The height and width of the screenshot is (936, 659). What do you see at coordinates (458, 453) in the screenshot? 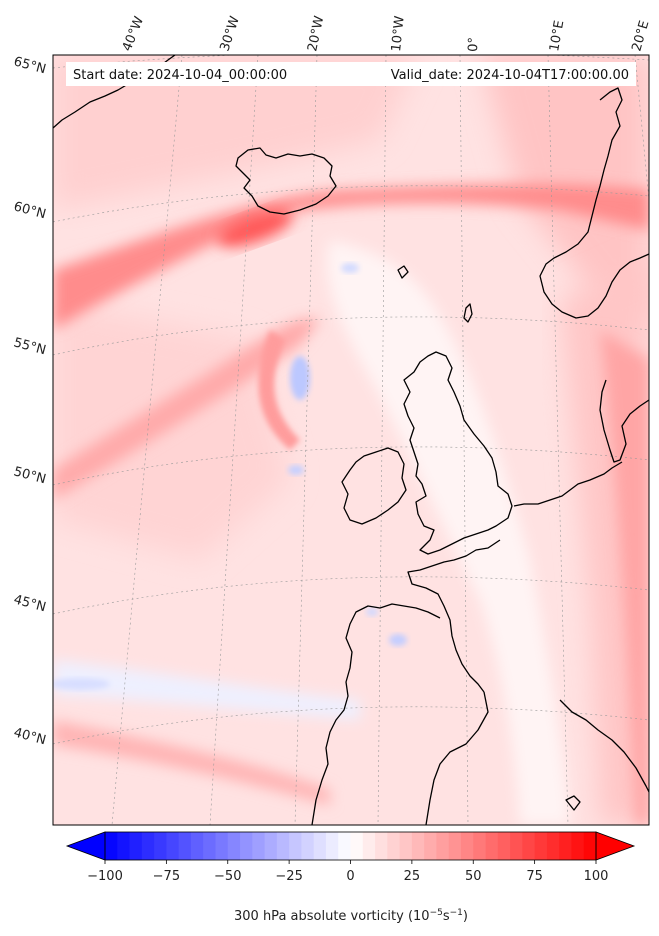
I see `great-britain-coast` at bounding box center [458, 453].